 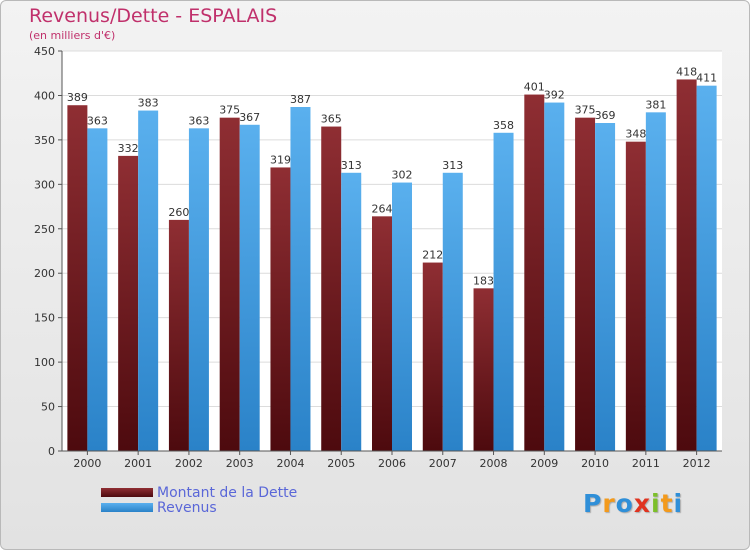 What do you see at coordinates (642, 503) in the screenshot?
I see `logo-letter: x` at bounding box center [642, 503].